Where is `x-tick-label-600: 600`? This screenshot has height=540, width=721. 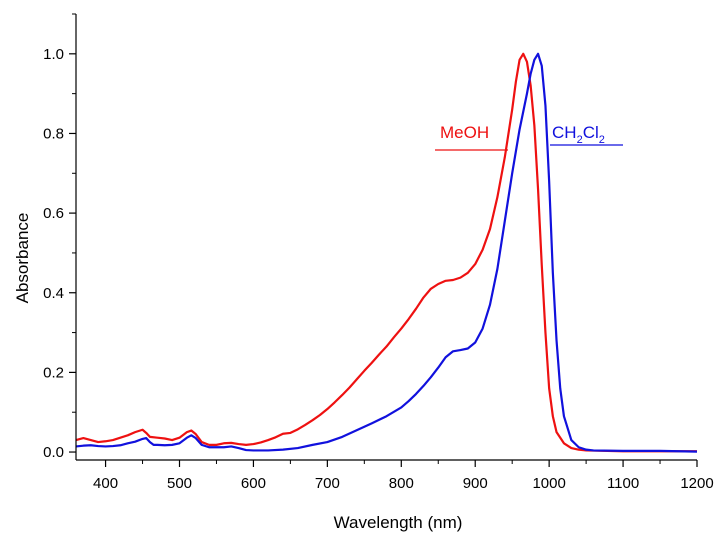 x-tick-label-600: 600 is located at coordinates (253, 483).